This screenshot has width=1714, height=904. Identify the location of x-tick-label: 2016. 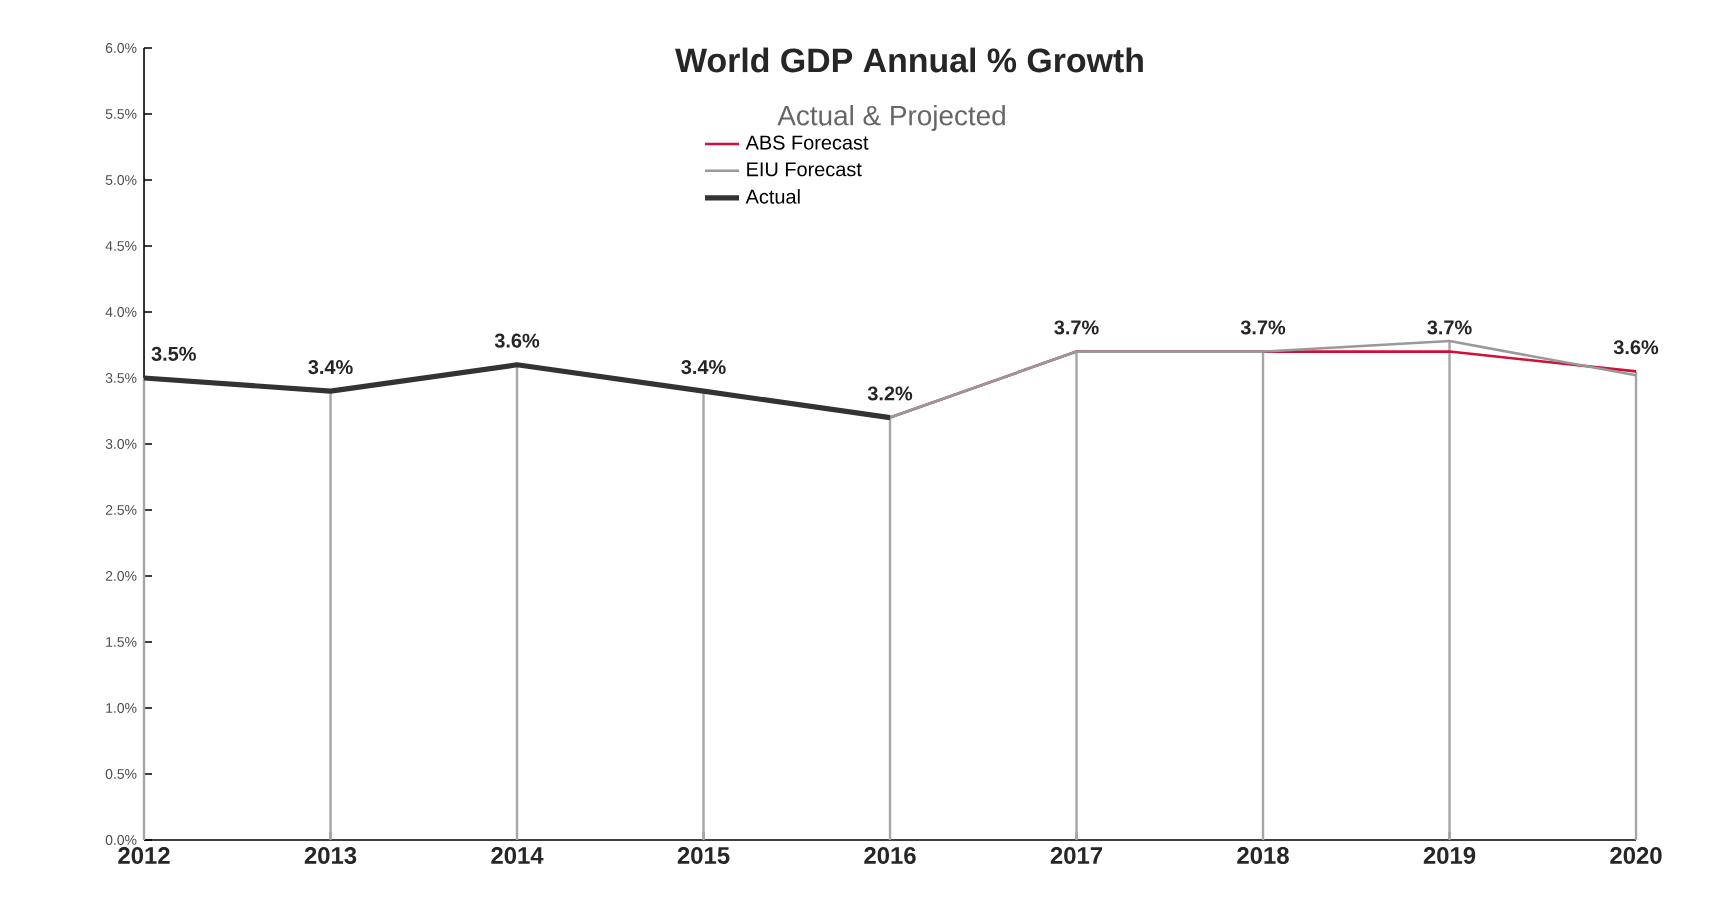
(890, 855).